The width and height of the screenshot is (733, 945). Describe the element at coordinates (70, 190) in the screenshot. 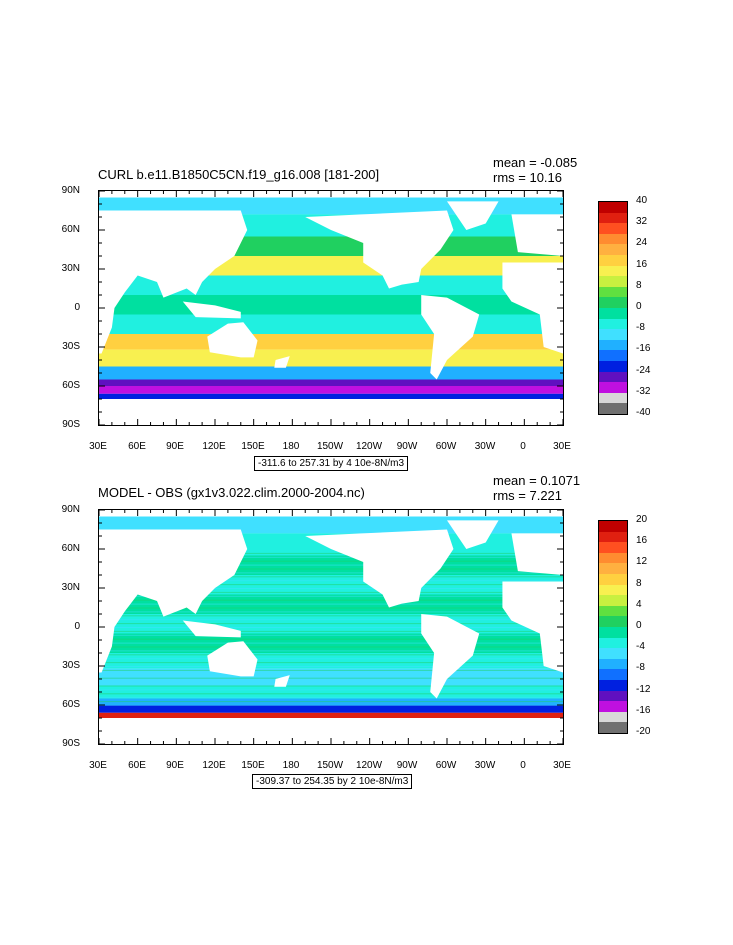

I see `lat-label: 90N` at that location.